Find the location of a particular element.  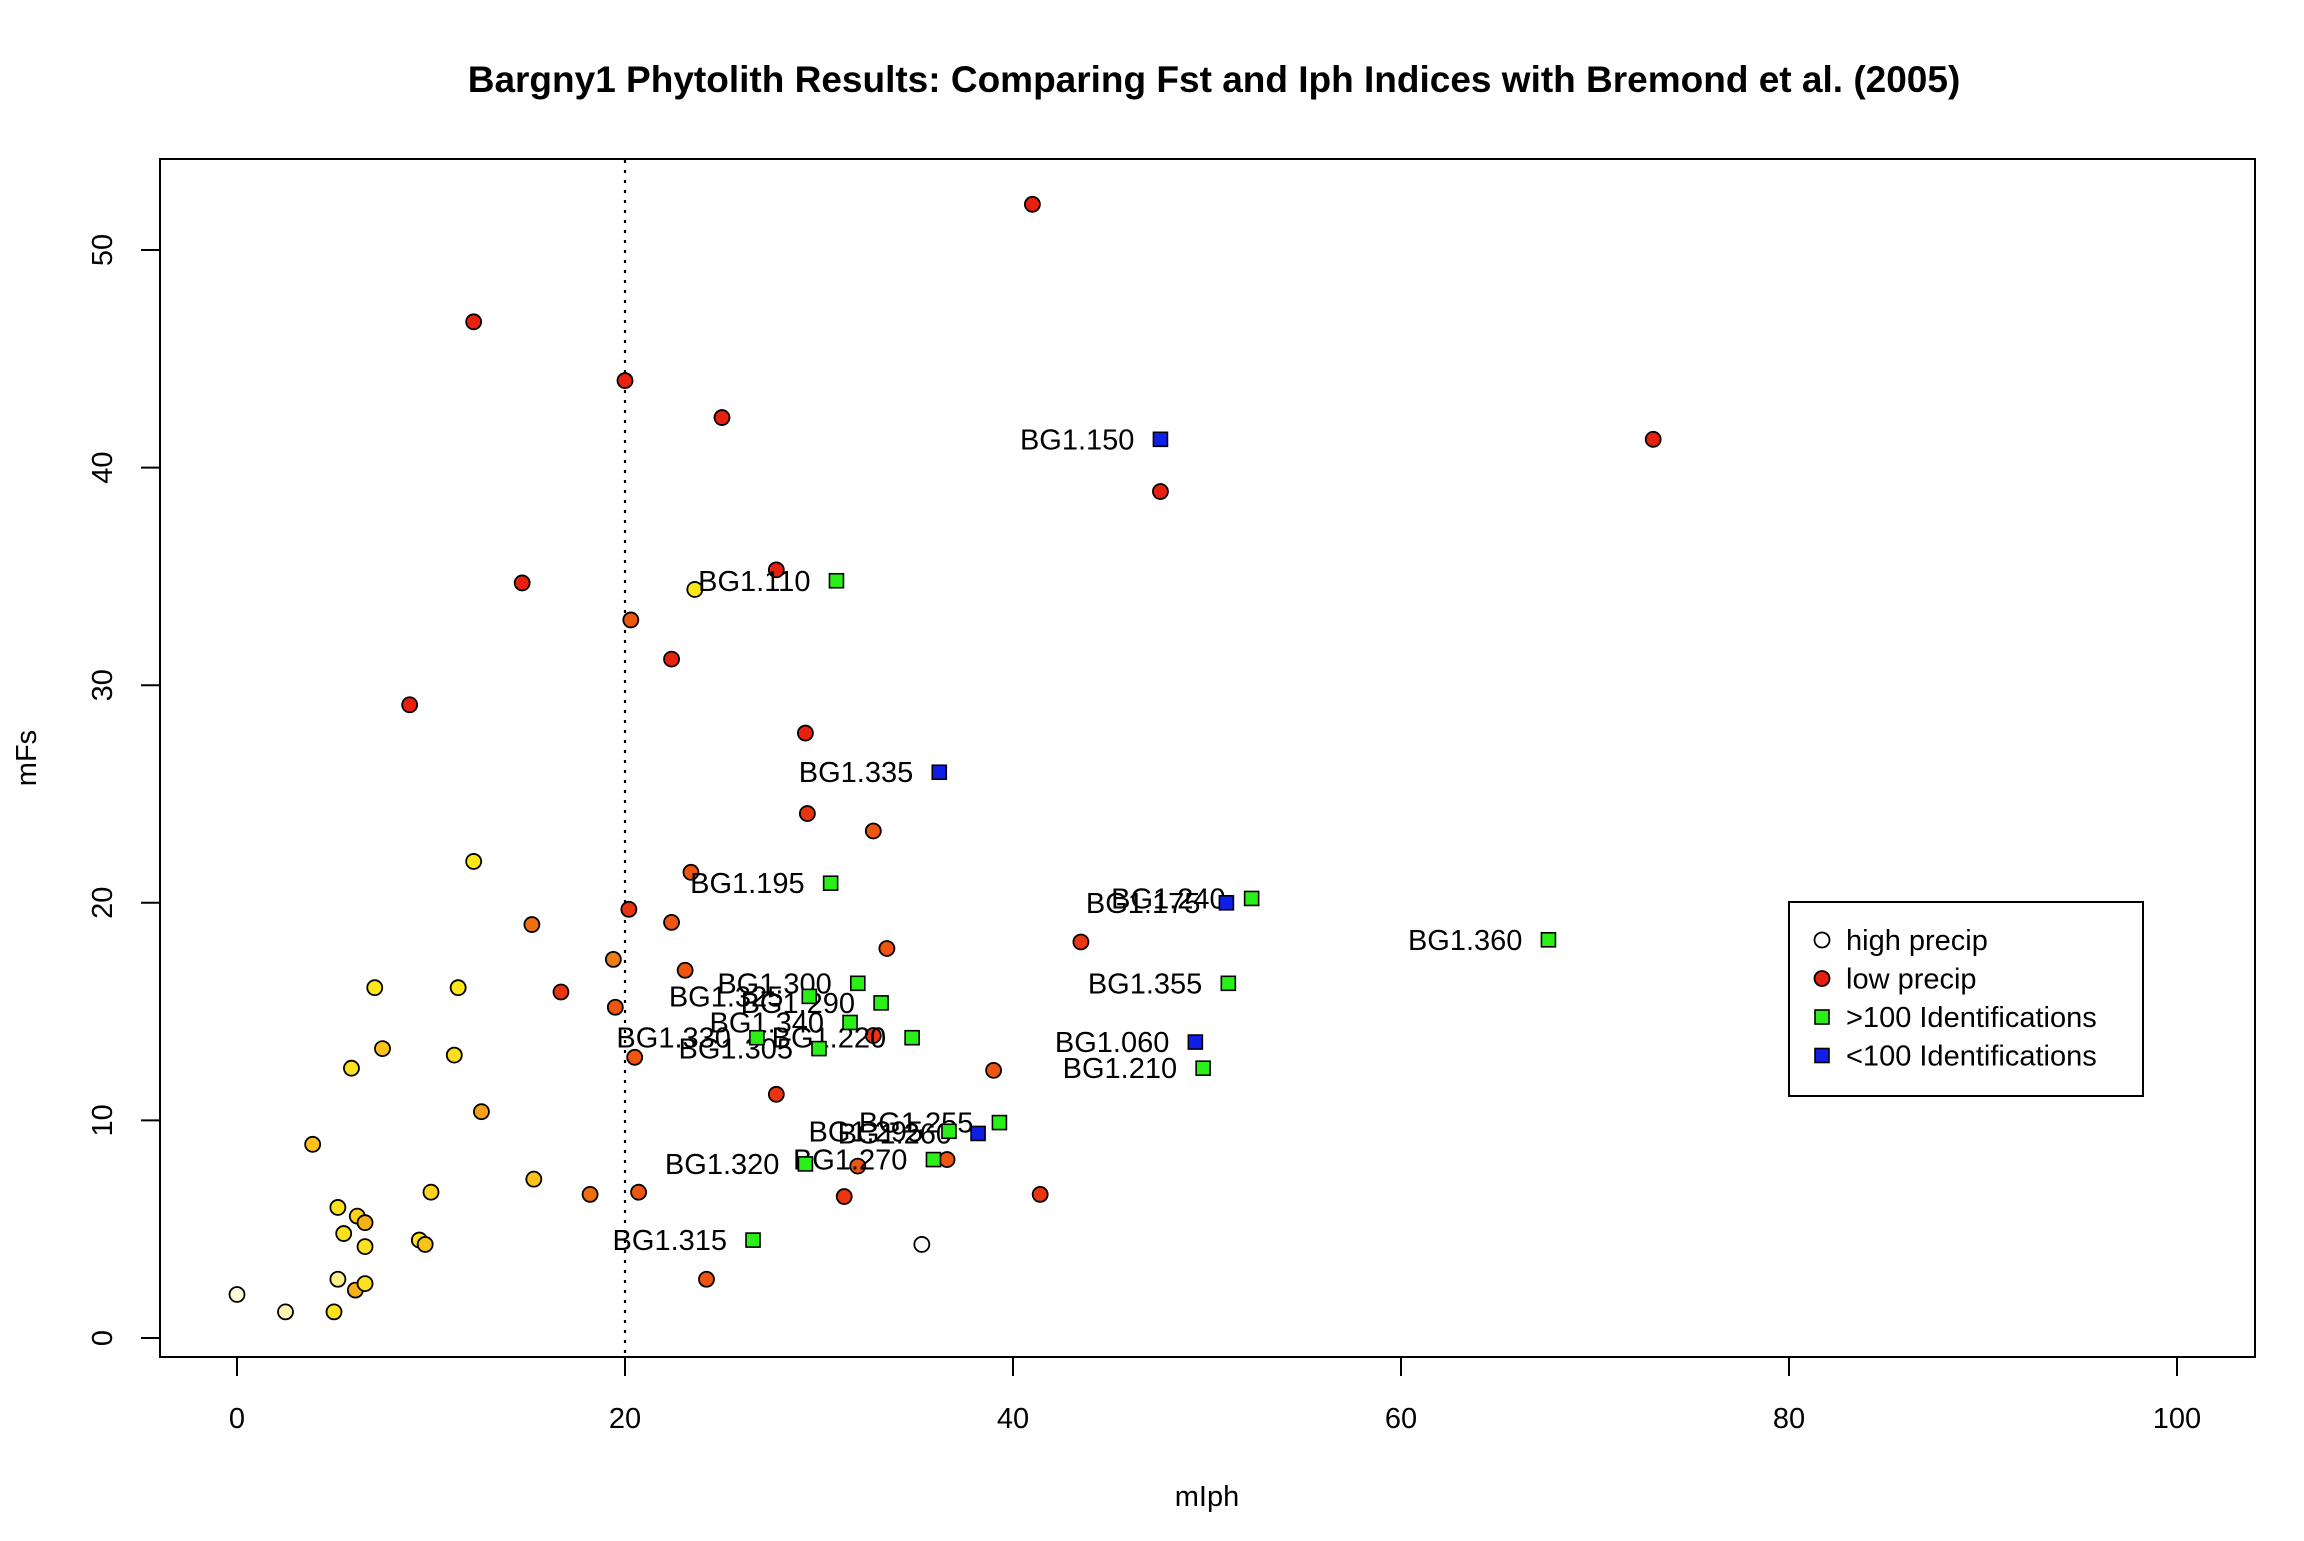

legend-label: low precip is located at coordinates (1911, 980).